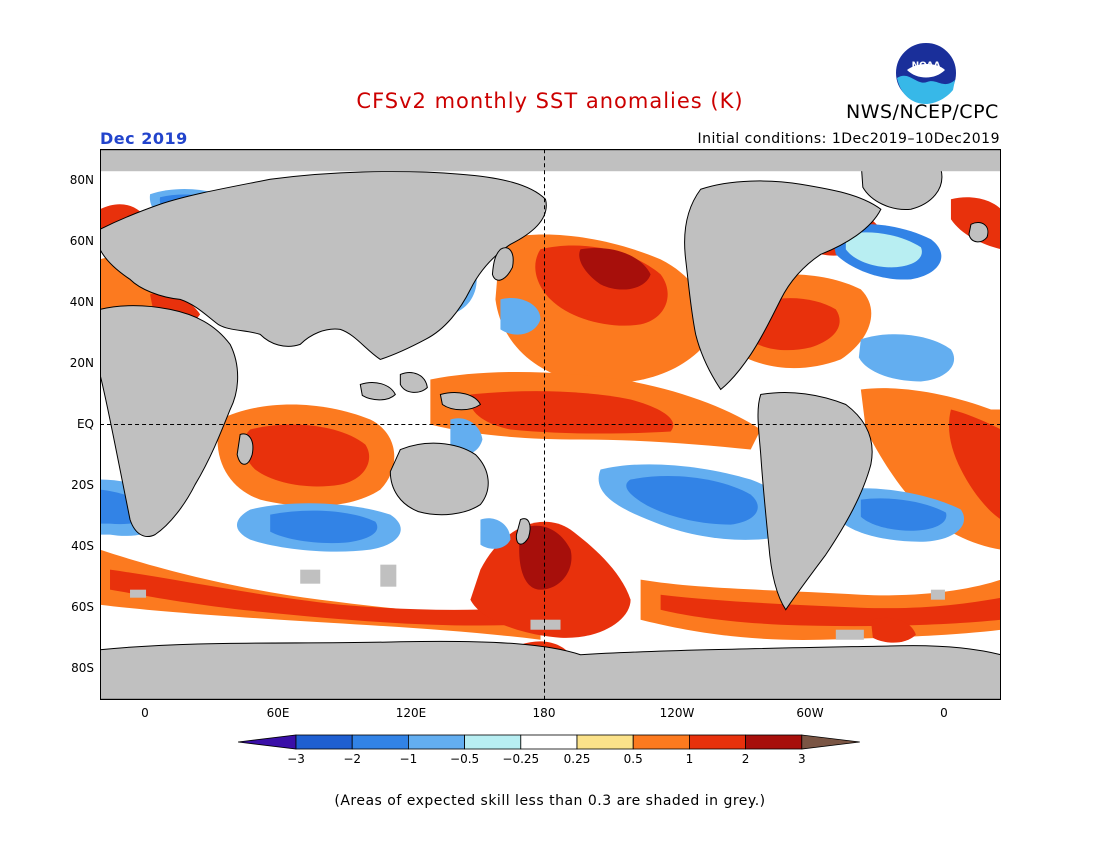 The height and width of the screenshot is (850, 1100). Describe the element at coordinates (82, 607) in the screenshot. I see `lat-tick-label: 60S` at that location.